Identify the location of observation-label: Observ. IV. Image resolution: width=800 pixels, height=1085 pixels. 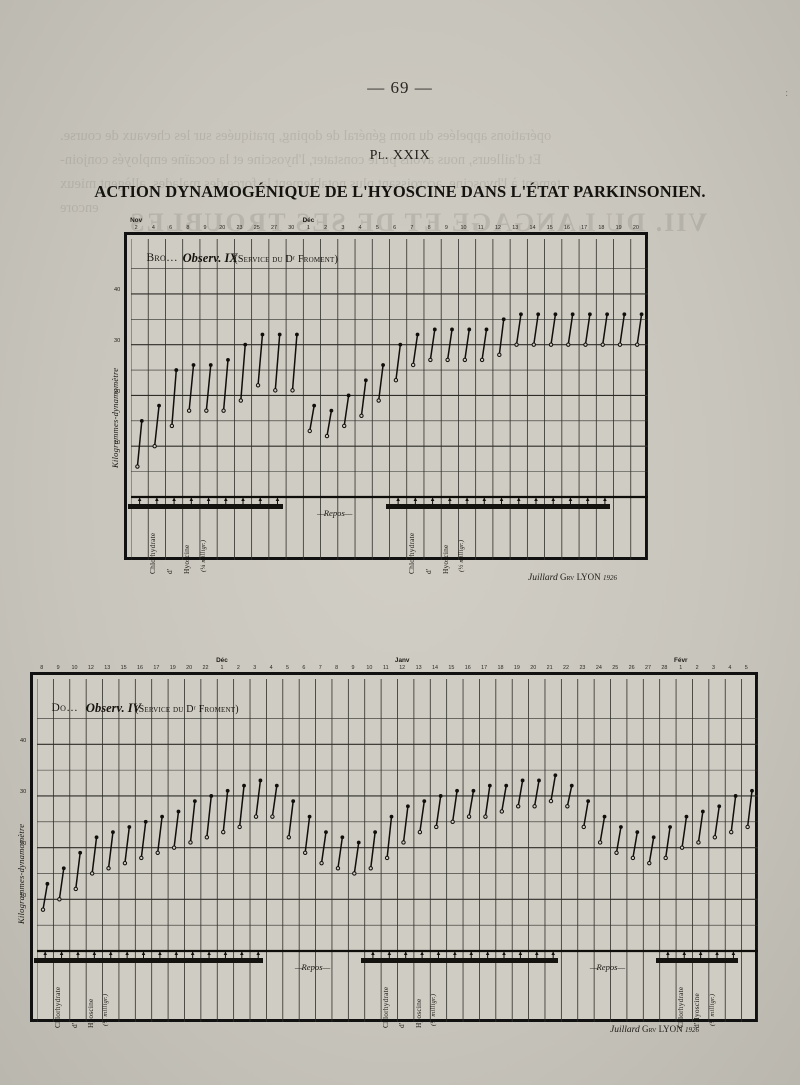
(113, 708).